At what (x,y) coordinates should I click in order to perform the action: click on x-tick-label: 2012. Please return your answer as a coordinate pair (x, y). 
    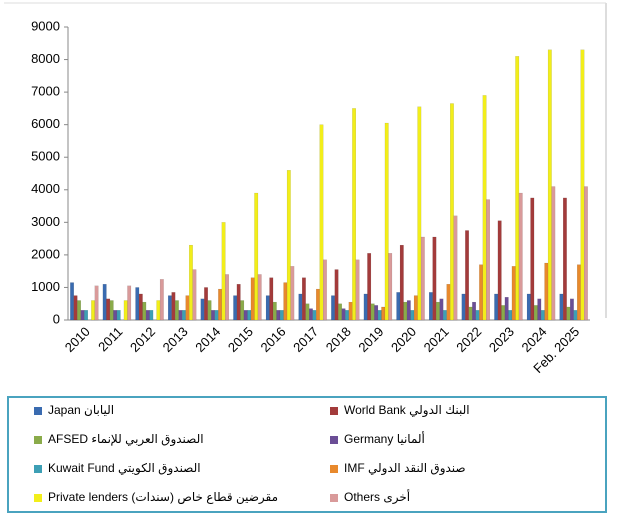
    Looking at the image, I should click on (142, 339).